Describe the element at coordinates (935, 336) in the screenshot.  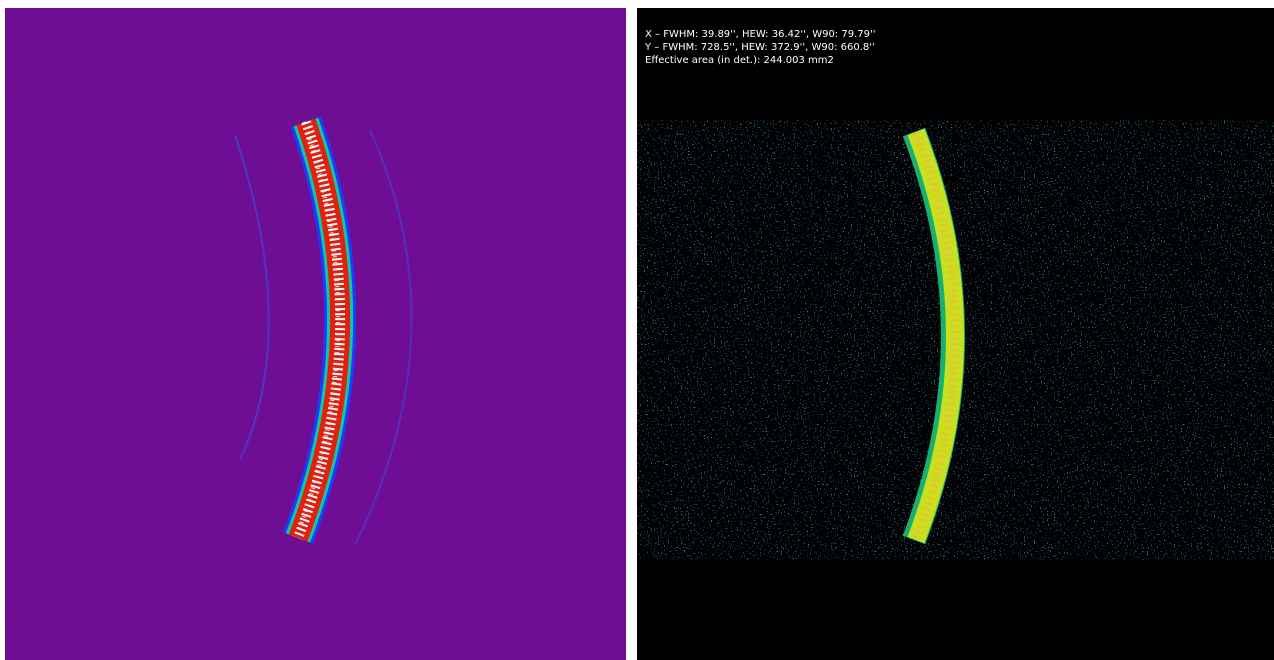
I see `arc-core` at that location.